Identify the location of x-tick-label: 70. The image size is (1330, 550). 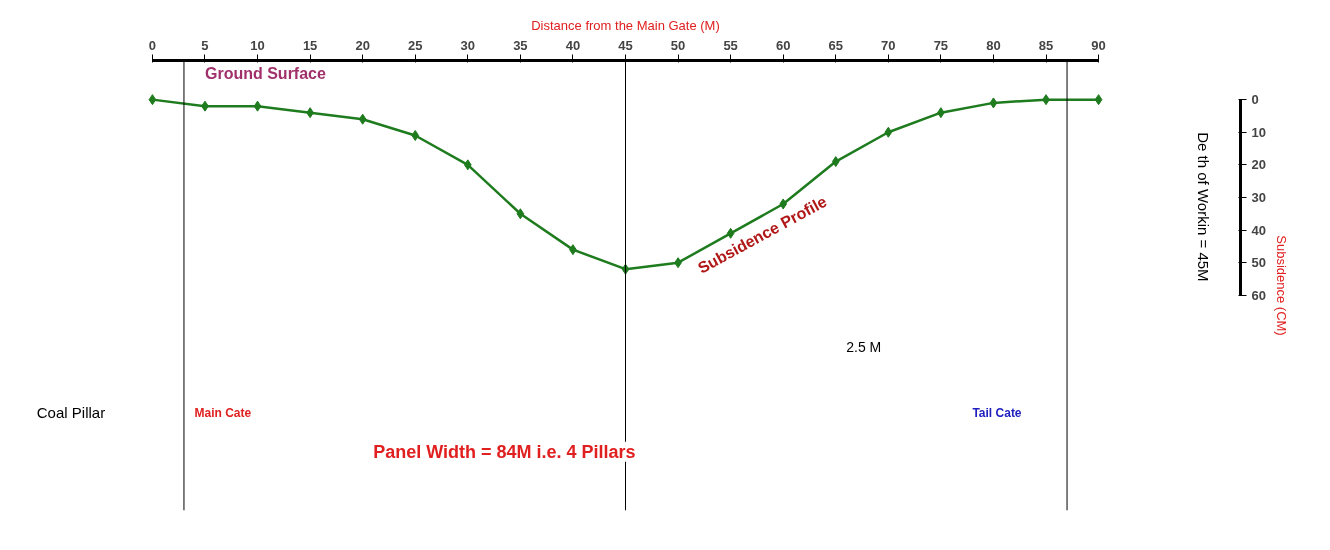
(888, 45).